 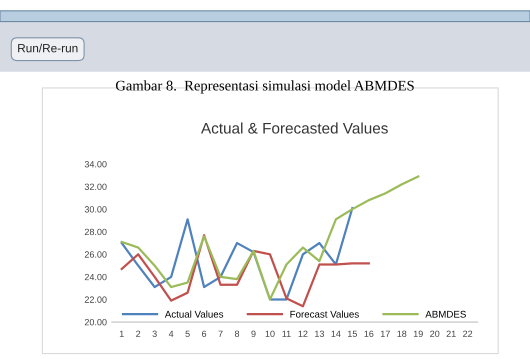 I want to click on text: Run/Re-run, so click(x=48, y=48).